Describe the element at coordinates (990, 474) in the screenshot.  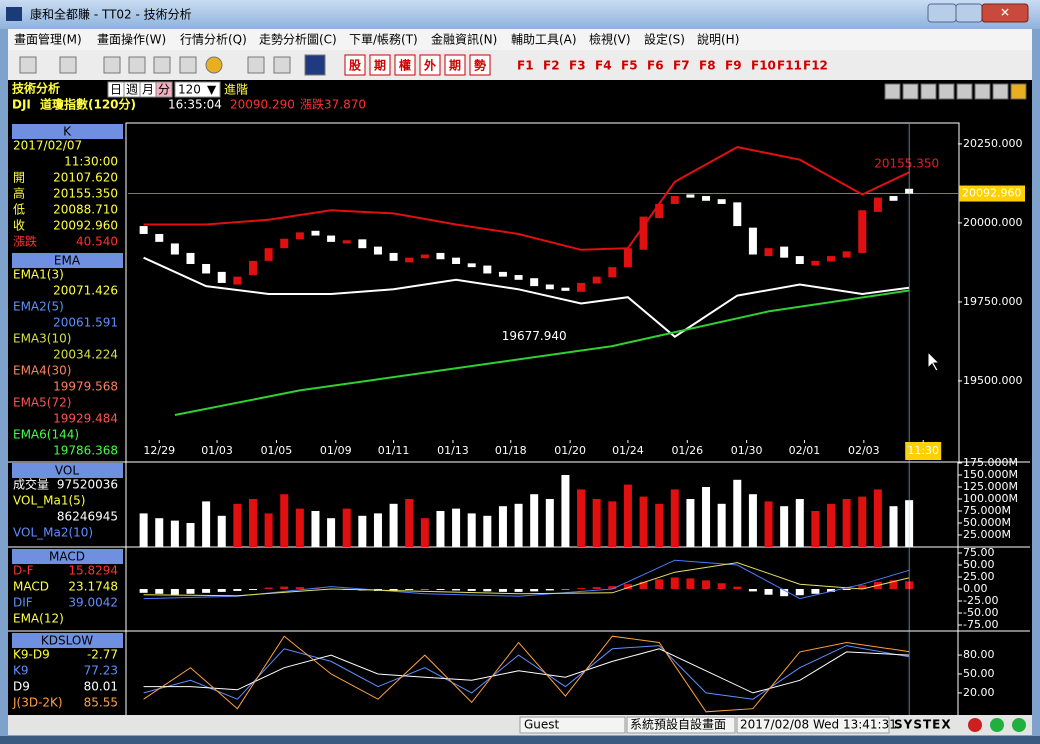
I see `y-tick-label: 150.000M` at that location.